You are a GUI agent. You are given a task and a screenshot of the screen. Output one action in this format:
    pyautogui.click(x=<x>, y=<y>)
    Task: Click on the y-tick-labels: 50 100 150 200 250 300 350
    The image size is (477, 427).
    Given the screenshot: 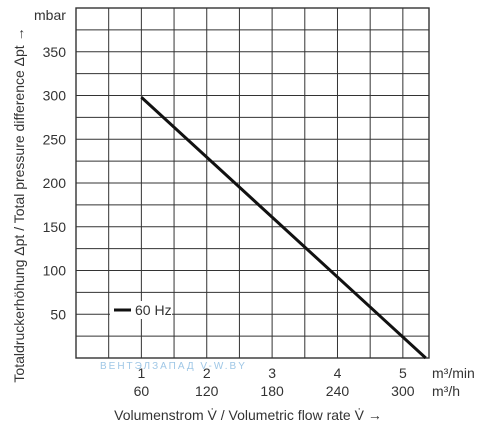 What is the action you would take?
    pyautogui.click(x=55, y=183)
    